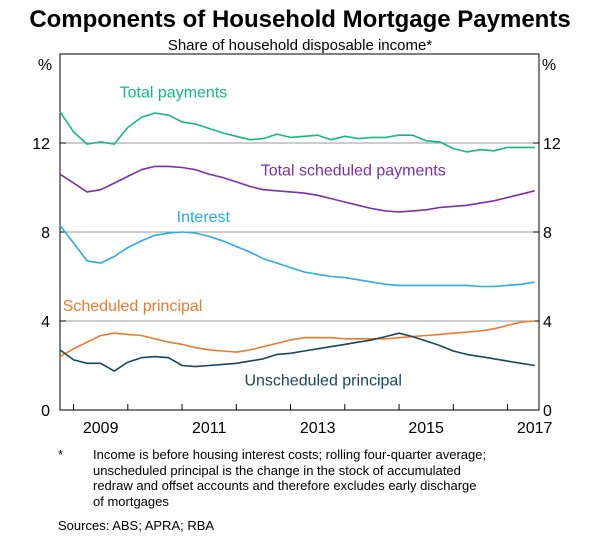 The height and width of the screenshot is (539, 600). Describe the element at coordinates (101, 428) in the screenshot. I see `x-tick-label: 2009` at that location.